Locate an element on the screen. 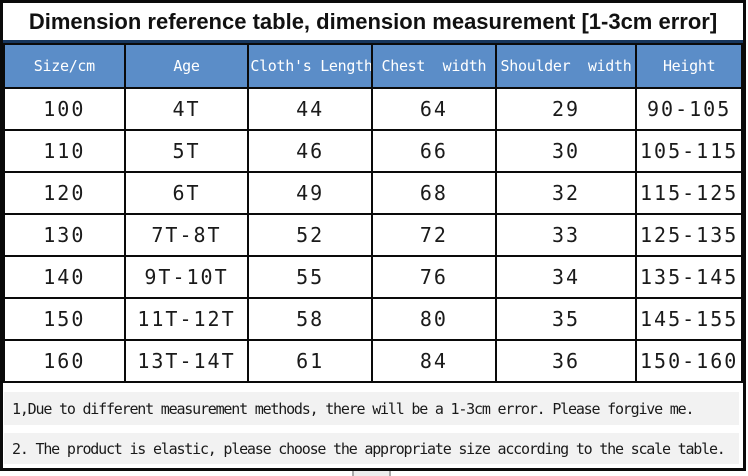 The width and height of the screenshot is (748, 476). column-header-cloth-length: Cloth's Length is located at coordinates (310, 66).